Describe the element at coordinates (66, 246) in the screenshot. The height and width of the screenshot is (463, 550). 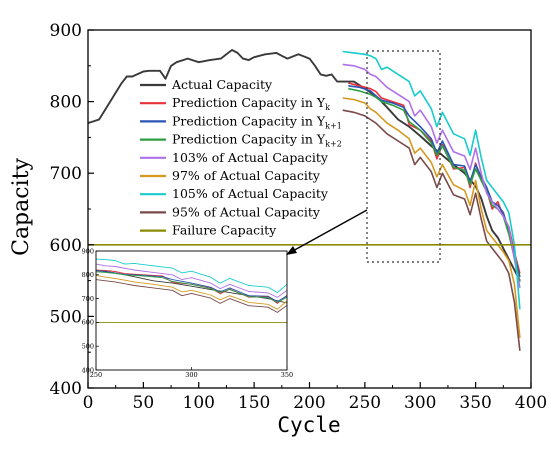
I see `y-tick-label: 600` at that location.